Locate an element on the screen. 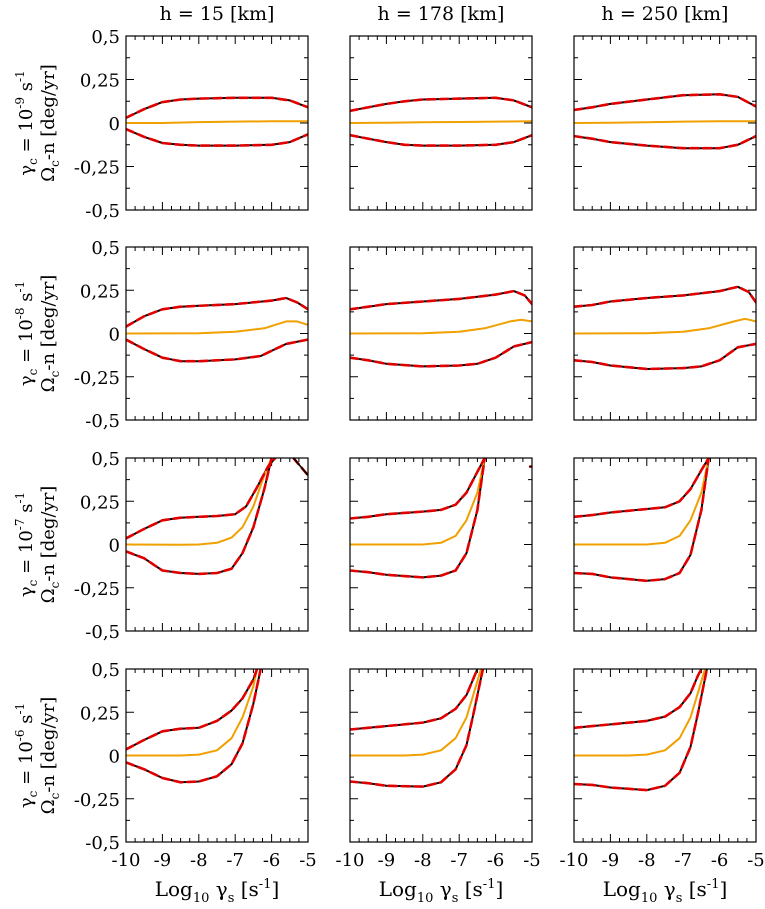  column-title: h = 250 [km] is located at coordinates (665, 14).